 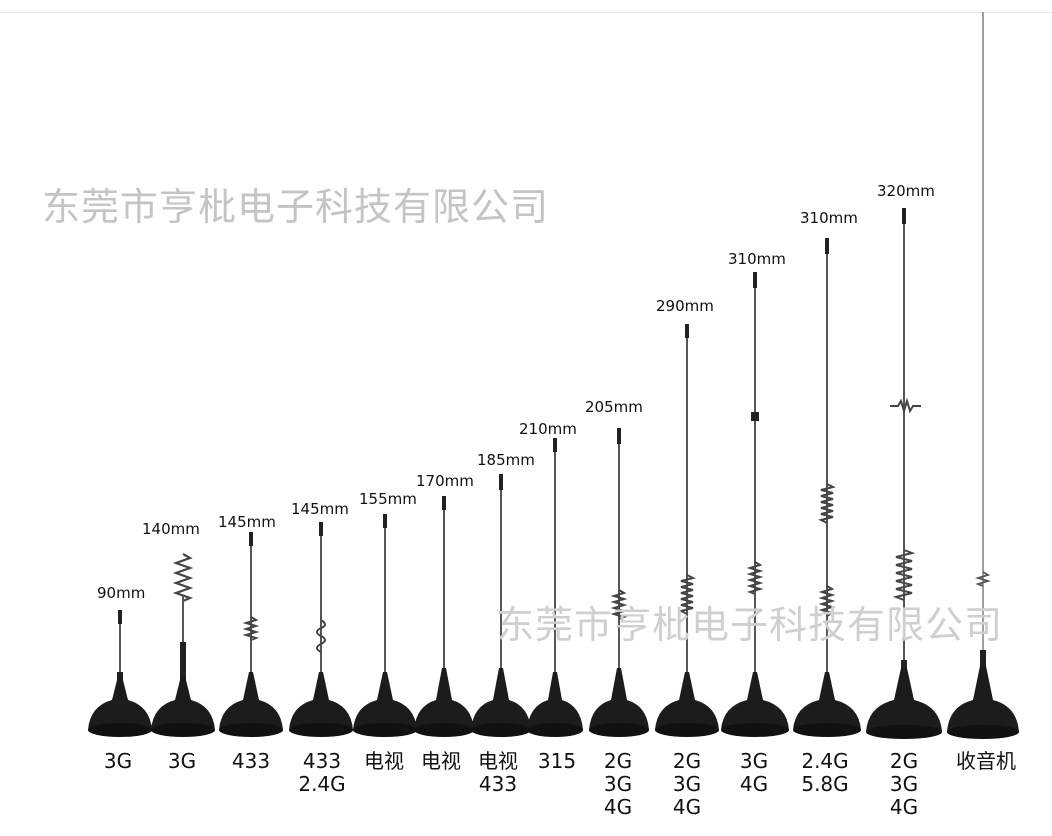 I want to click on length-label: 155mm, so click(x=388, y=499).